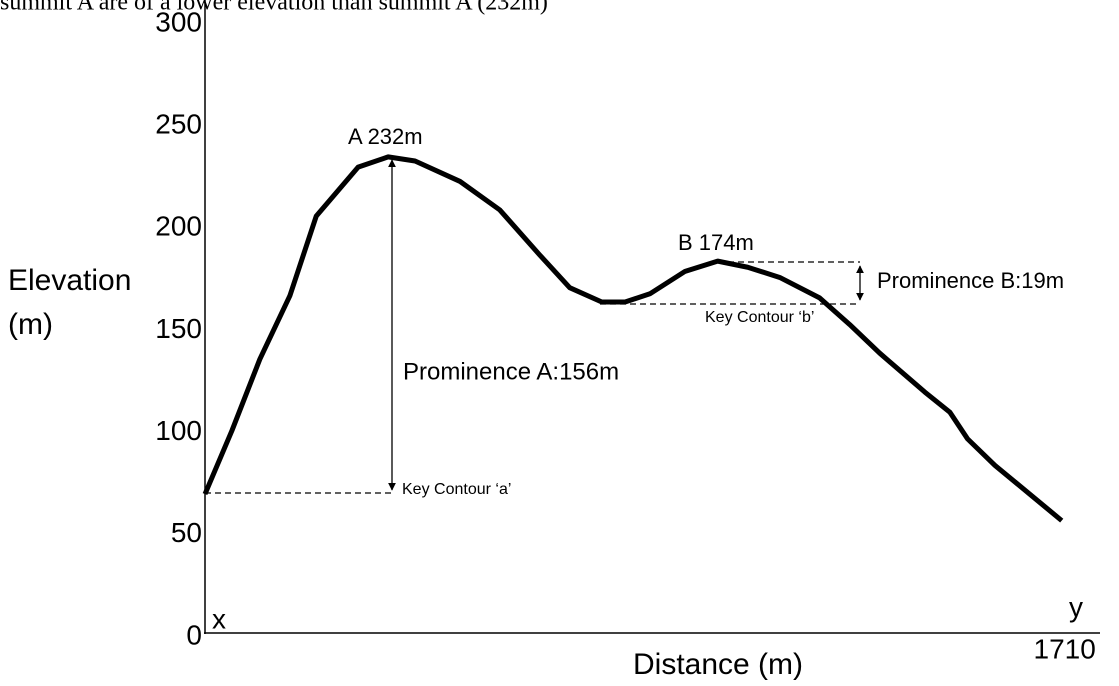  Describe the element at coordinates (69, 280) in the screenshot. I see `y-axis-label: Elevation` at that location.